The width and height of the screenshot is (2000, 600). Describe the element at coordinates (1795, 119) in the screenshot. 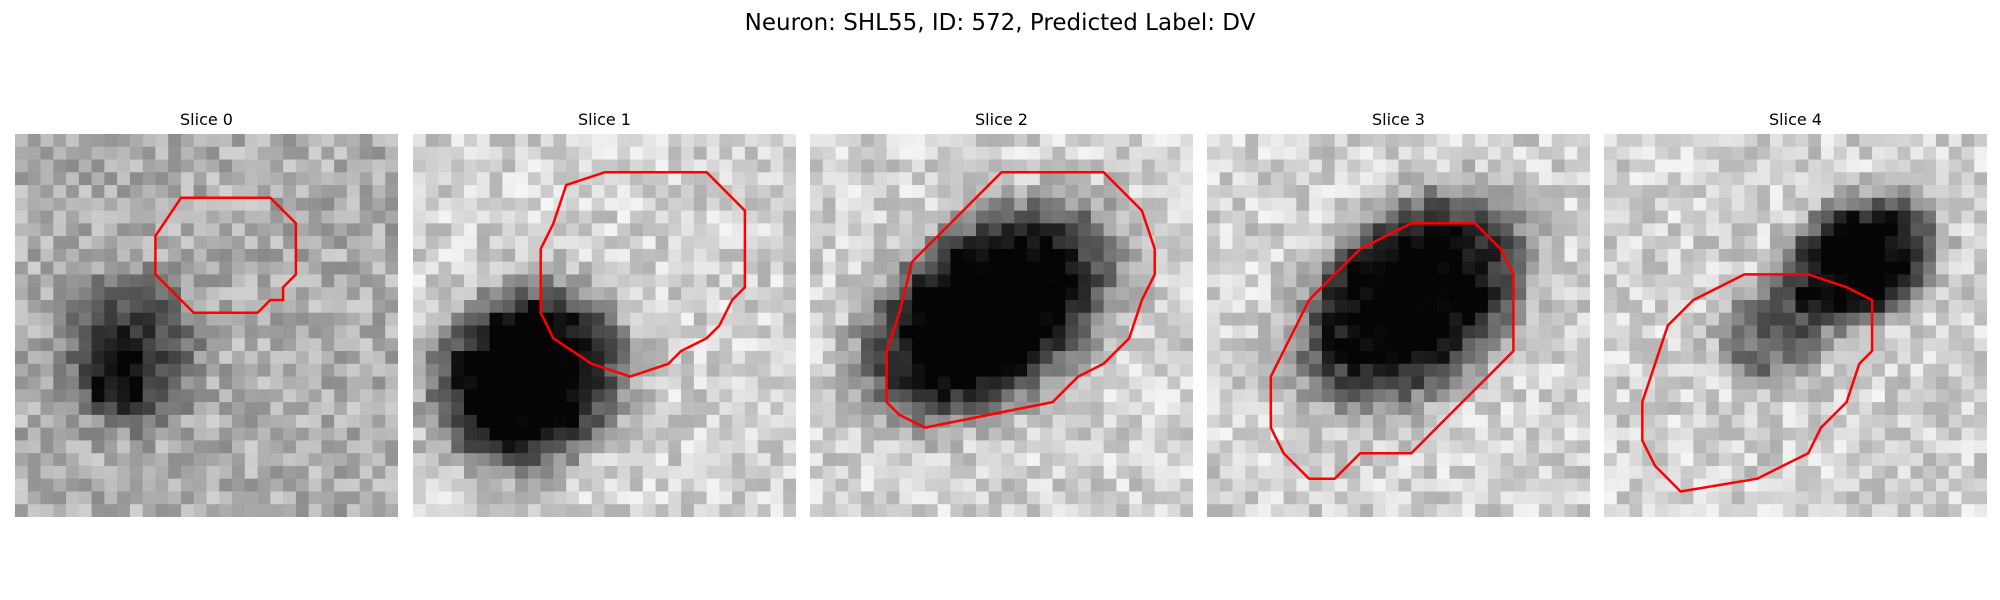

I see `slice-title: Slice 4` at that location.